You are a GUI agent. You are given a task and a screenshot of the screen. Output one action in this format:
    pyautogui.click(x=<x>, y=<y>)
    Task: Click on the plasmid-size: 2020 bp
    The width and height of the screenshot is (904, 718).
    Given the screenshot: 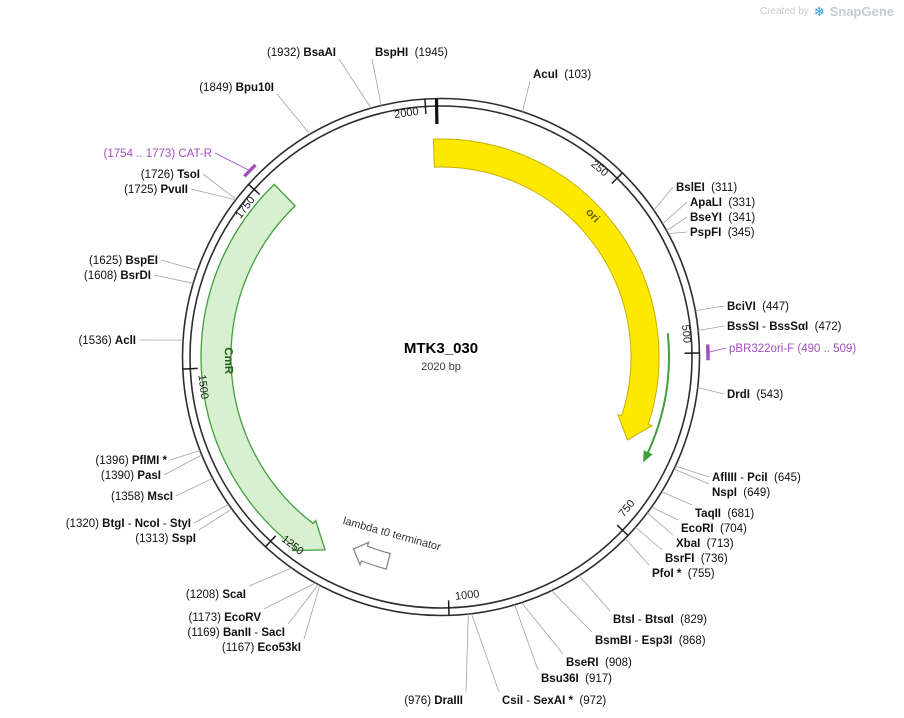 What is the action you would take?
    pyautogui.click(x=441, y=367)
    